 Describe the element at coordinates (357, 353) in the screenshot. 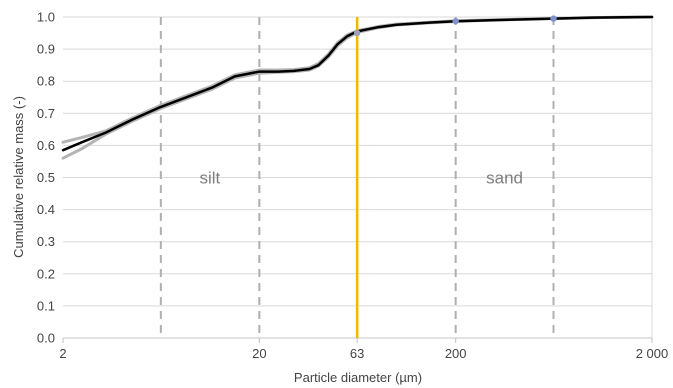

I see `x-tick-label: 63` at that location.